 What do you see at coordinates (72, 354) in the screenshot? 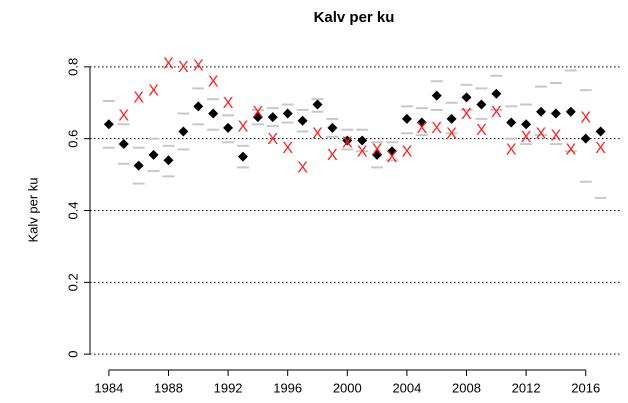
I see `y-tick-label: 0` at bounding box center [72, 354].